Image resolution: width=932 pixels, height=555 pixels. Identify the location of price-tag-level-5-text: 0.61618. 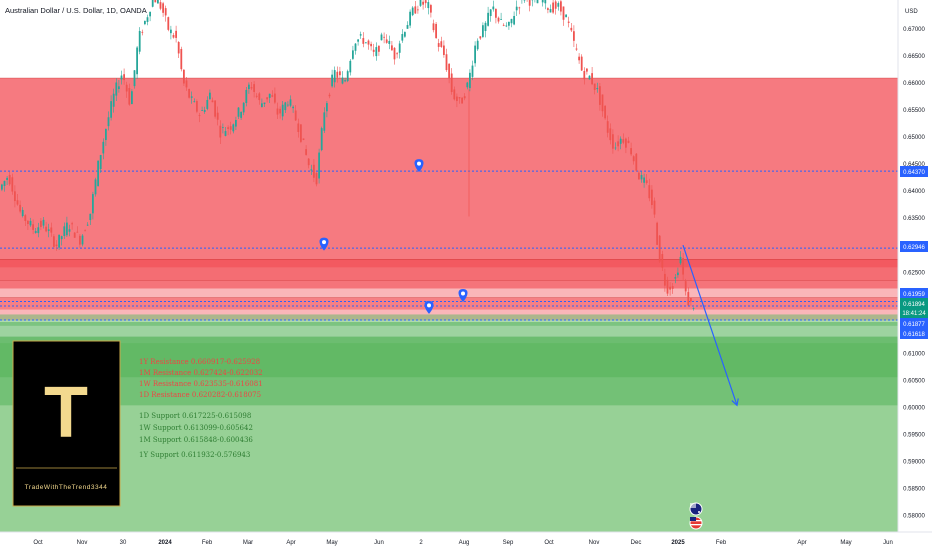
(914, 335).